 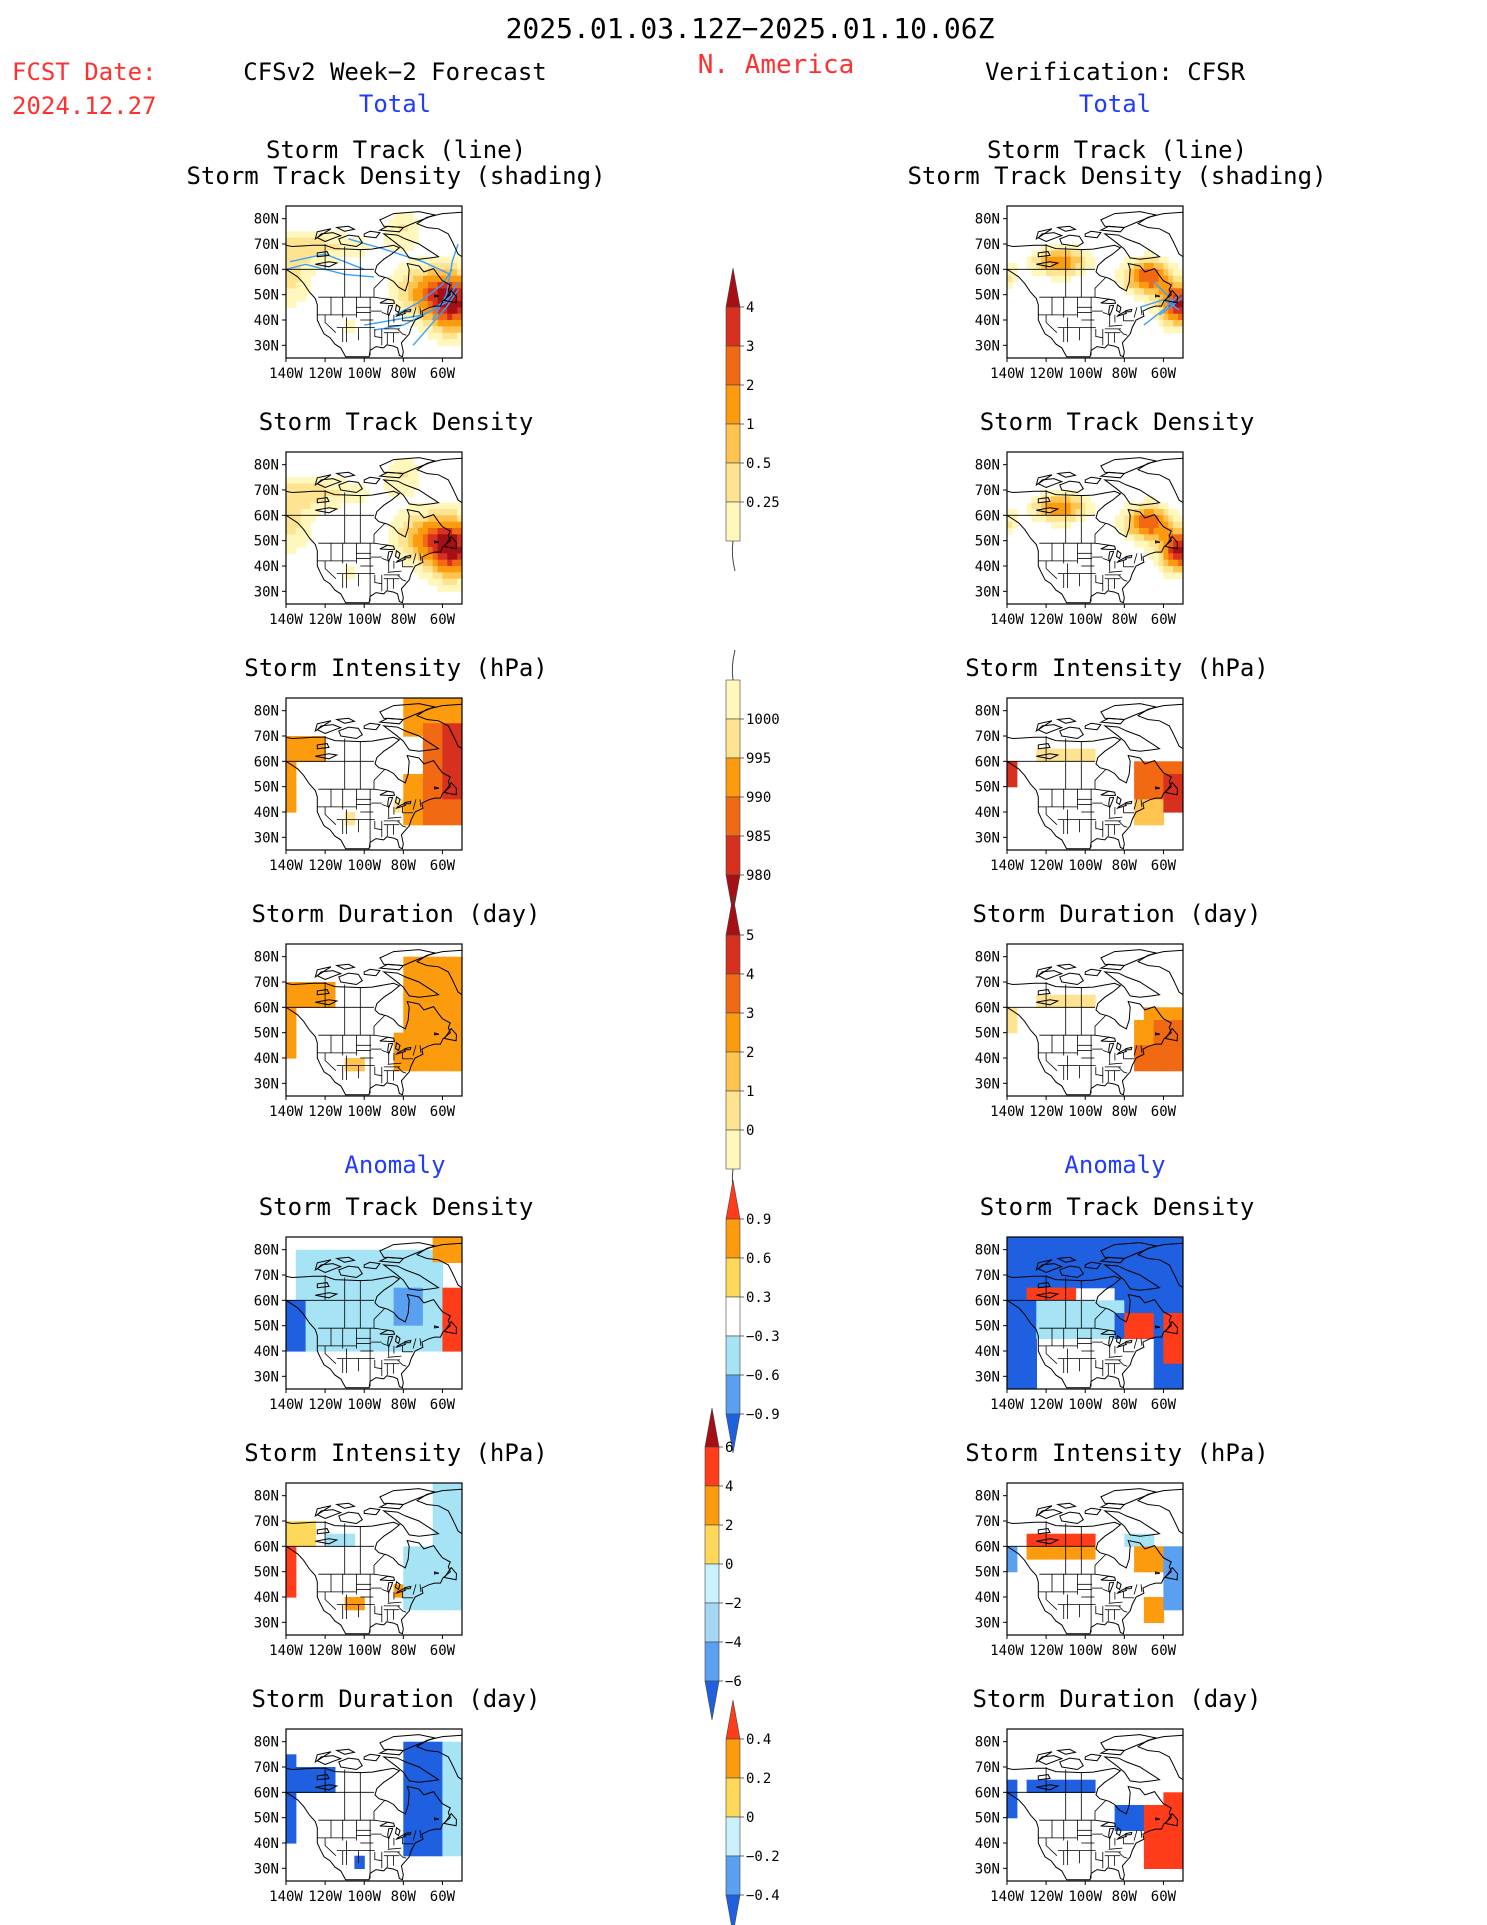 I want to click on left-total-label: Total, so click(x=395, y=104).